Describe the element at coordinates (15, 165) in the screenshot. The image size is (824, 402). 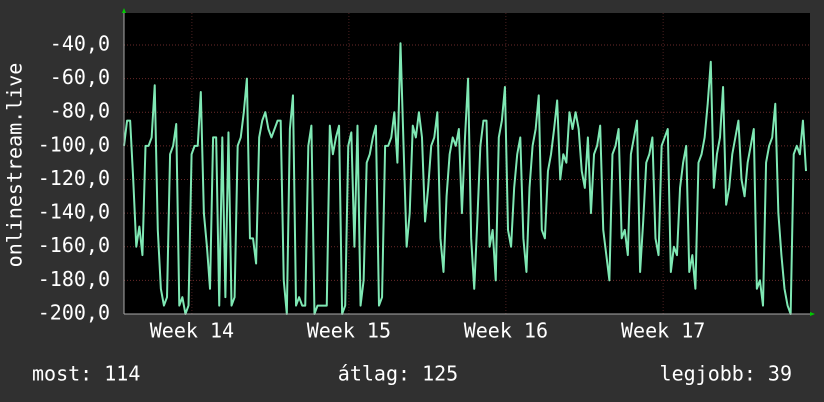
I see `y-axis-label: onlinestream.live` at that location.